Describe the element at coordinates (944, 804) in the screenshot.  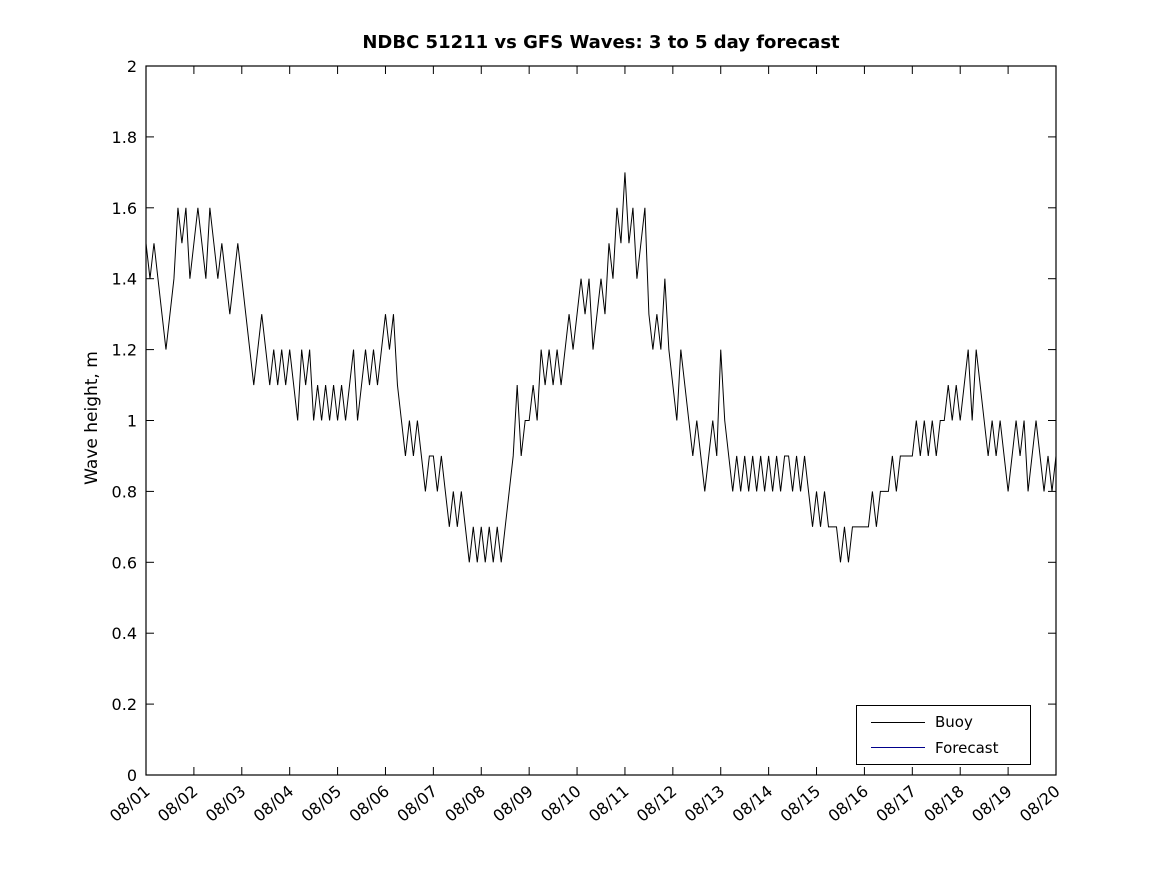
I see `x-tick-label: 08/18` at that location.